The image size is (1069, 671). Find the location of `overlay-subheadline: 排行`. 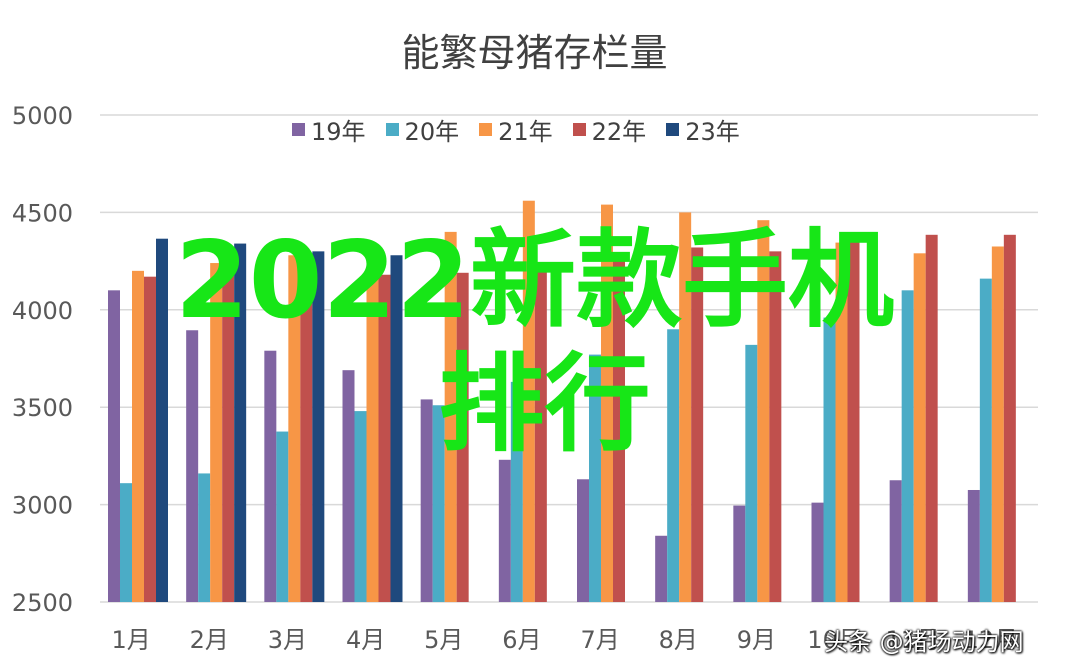

overlay-subheadline: 排行 is located at coordinates (544, 404).